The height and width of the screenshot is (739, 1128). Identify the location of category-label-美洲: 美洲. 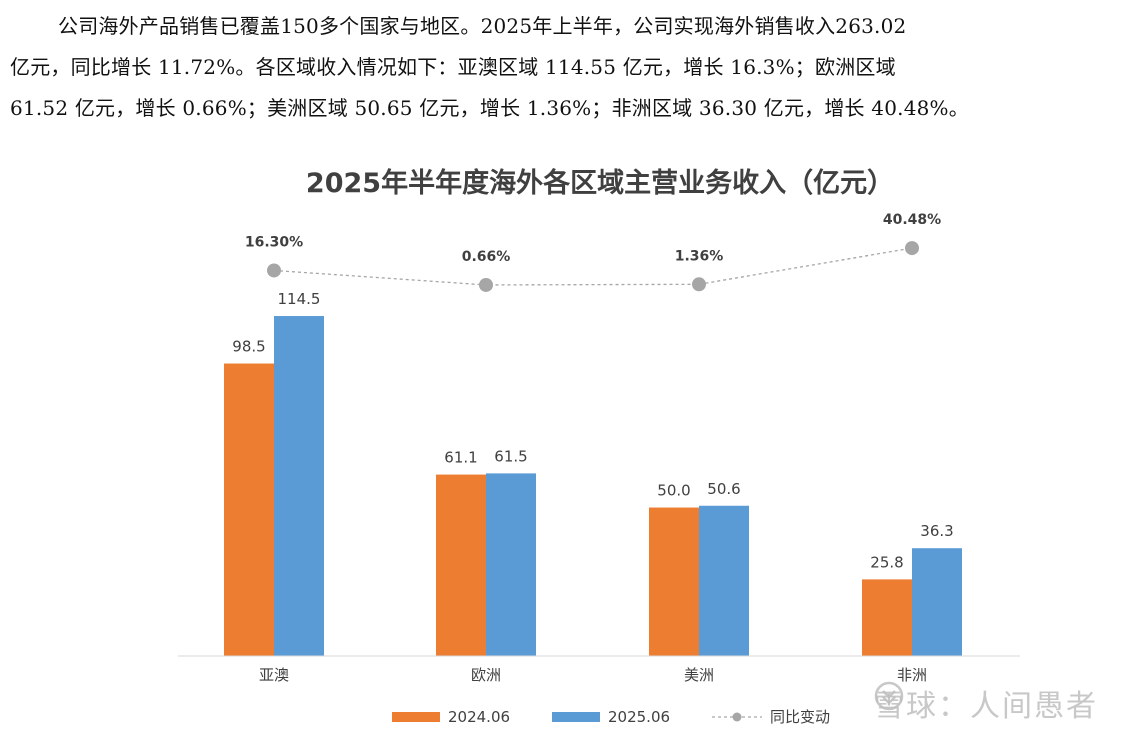
(699, 675).